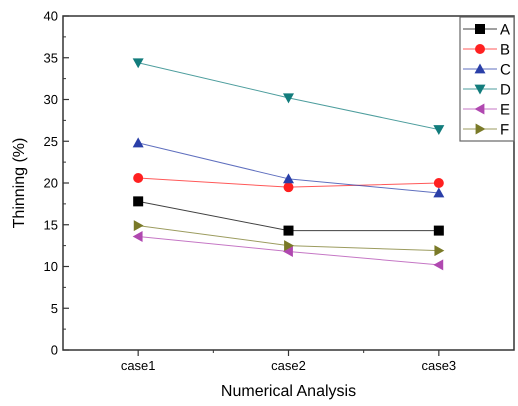 Image resolution: width=518 pixels, height=406 pixels. Describe the element at coordinates (288, 365) in the screenshot. I see `x-tick-label: case2` at that location.